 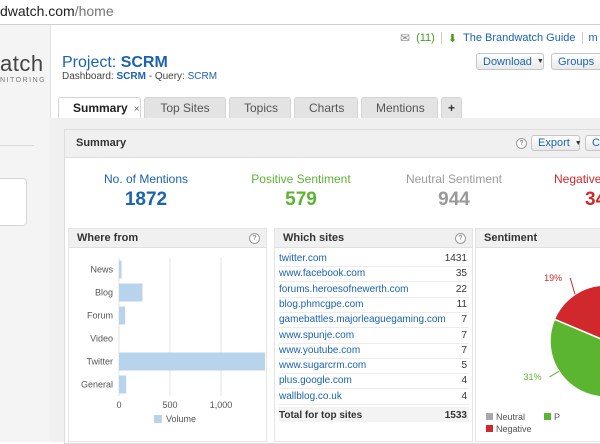 I want to click on x-tick-label: 0, so click(x=118, y=405).